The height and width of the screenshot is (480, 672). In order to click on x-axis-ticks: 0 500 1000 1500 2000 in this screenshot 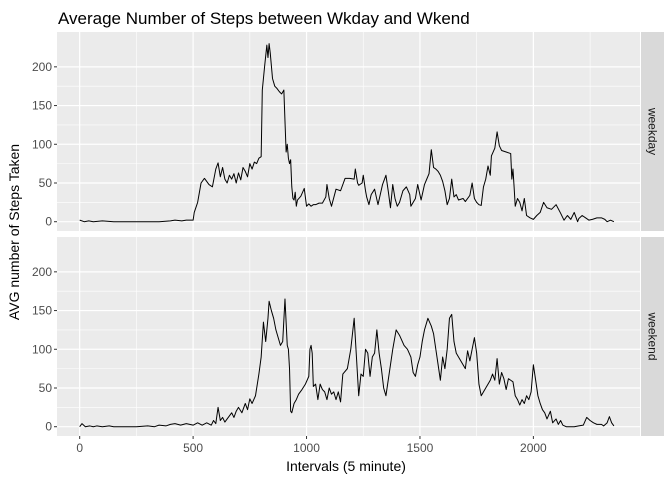, I will do `click(311, 445)`.